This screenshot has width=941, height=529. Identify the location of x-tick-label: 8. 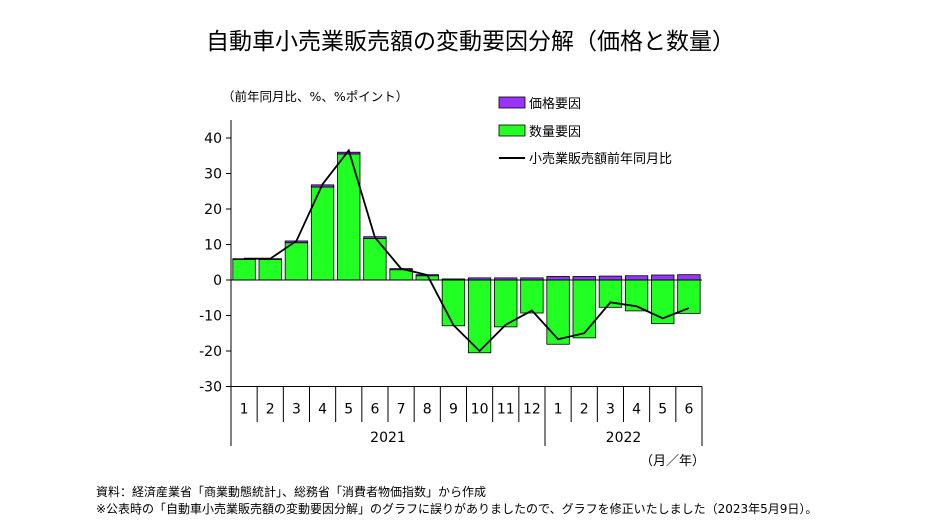
(427, 410).